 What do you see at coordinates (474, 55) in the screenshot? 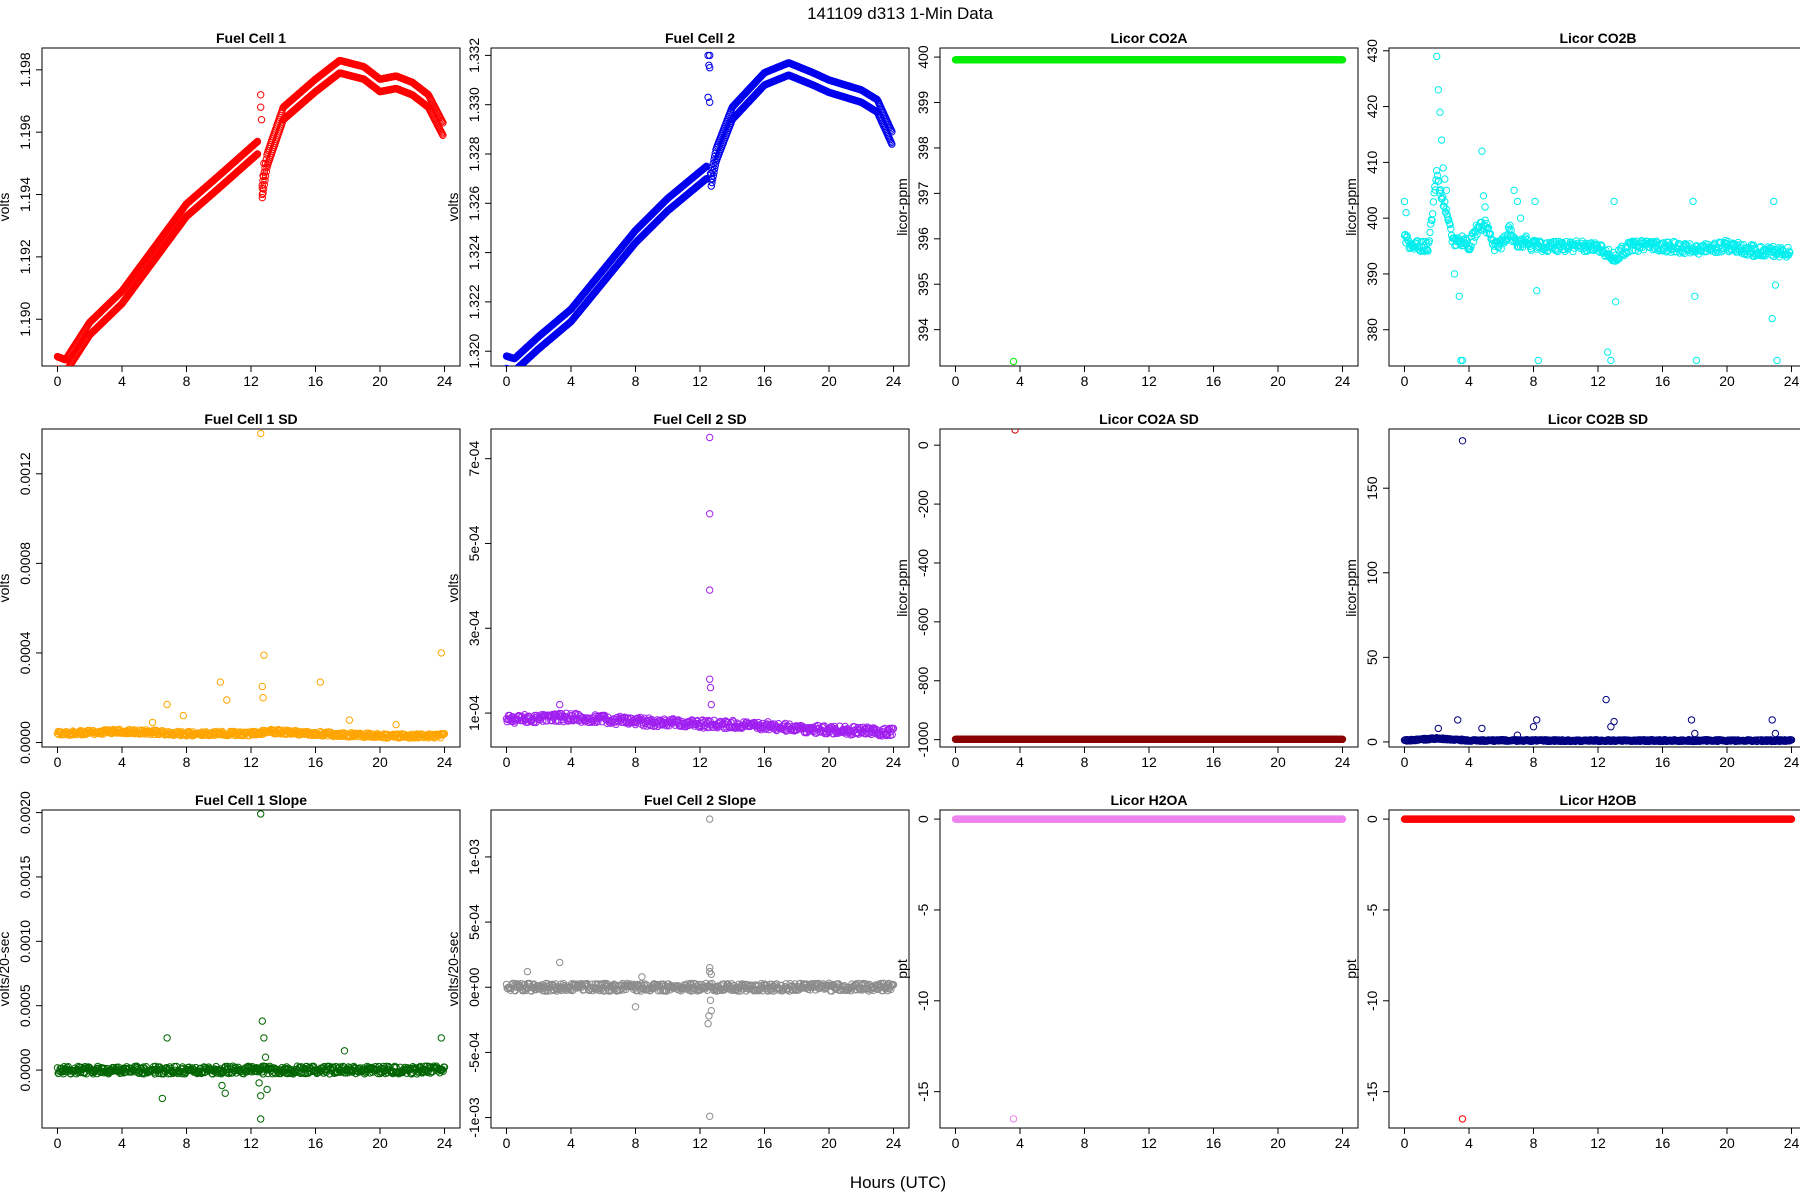
I see `y-tick-label: 1.332` at bounding box center [474, 55].